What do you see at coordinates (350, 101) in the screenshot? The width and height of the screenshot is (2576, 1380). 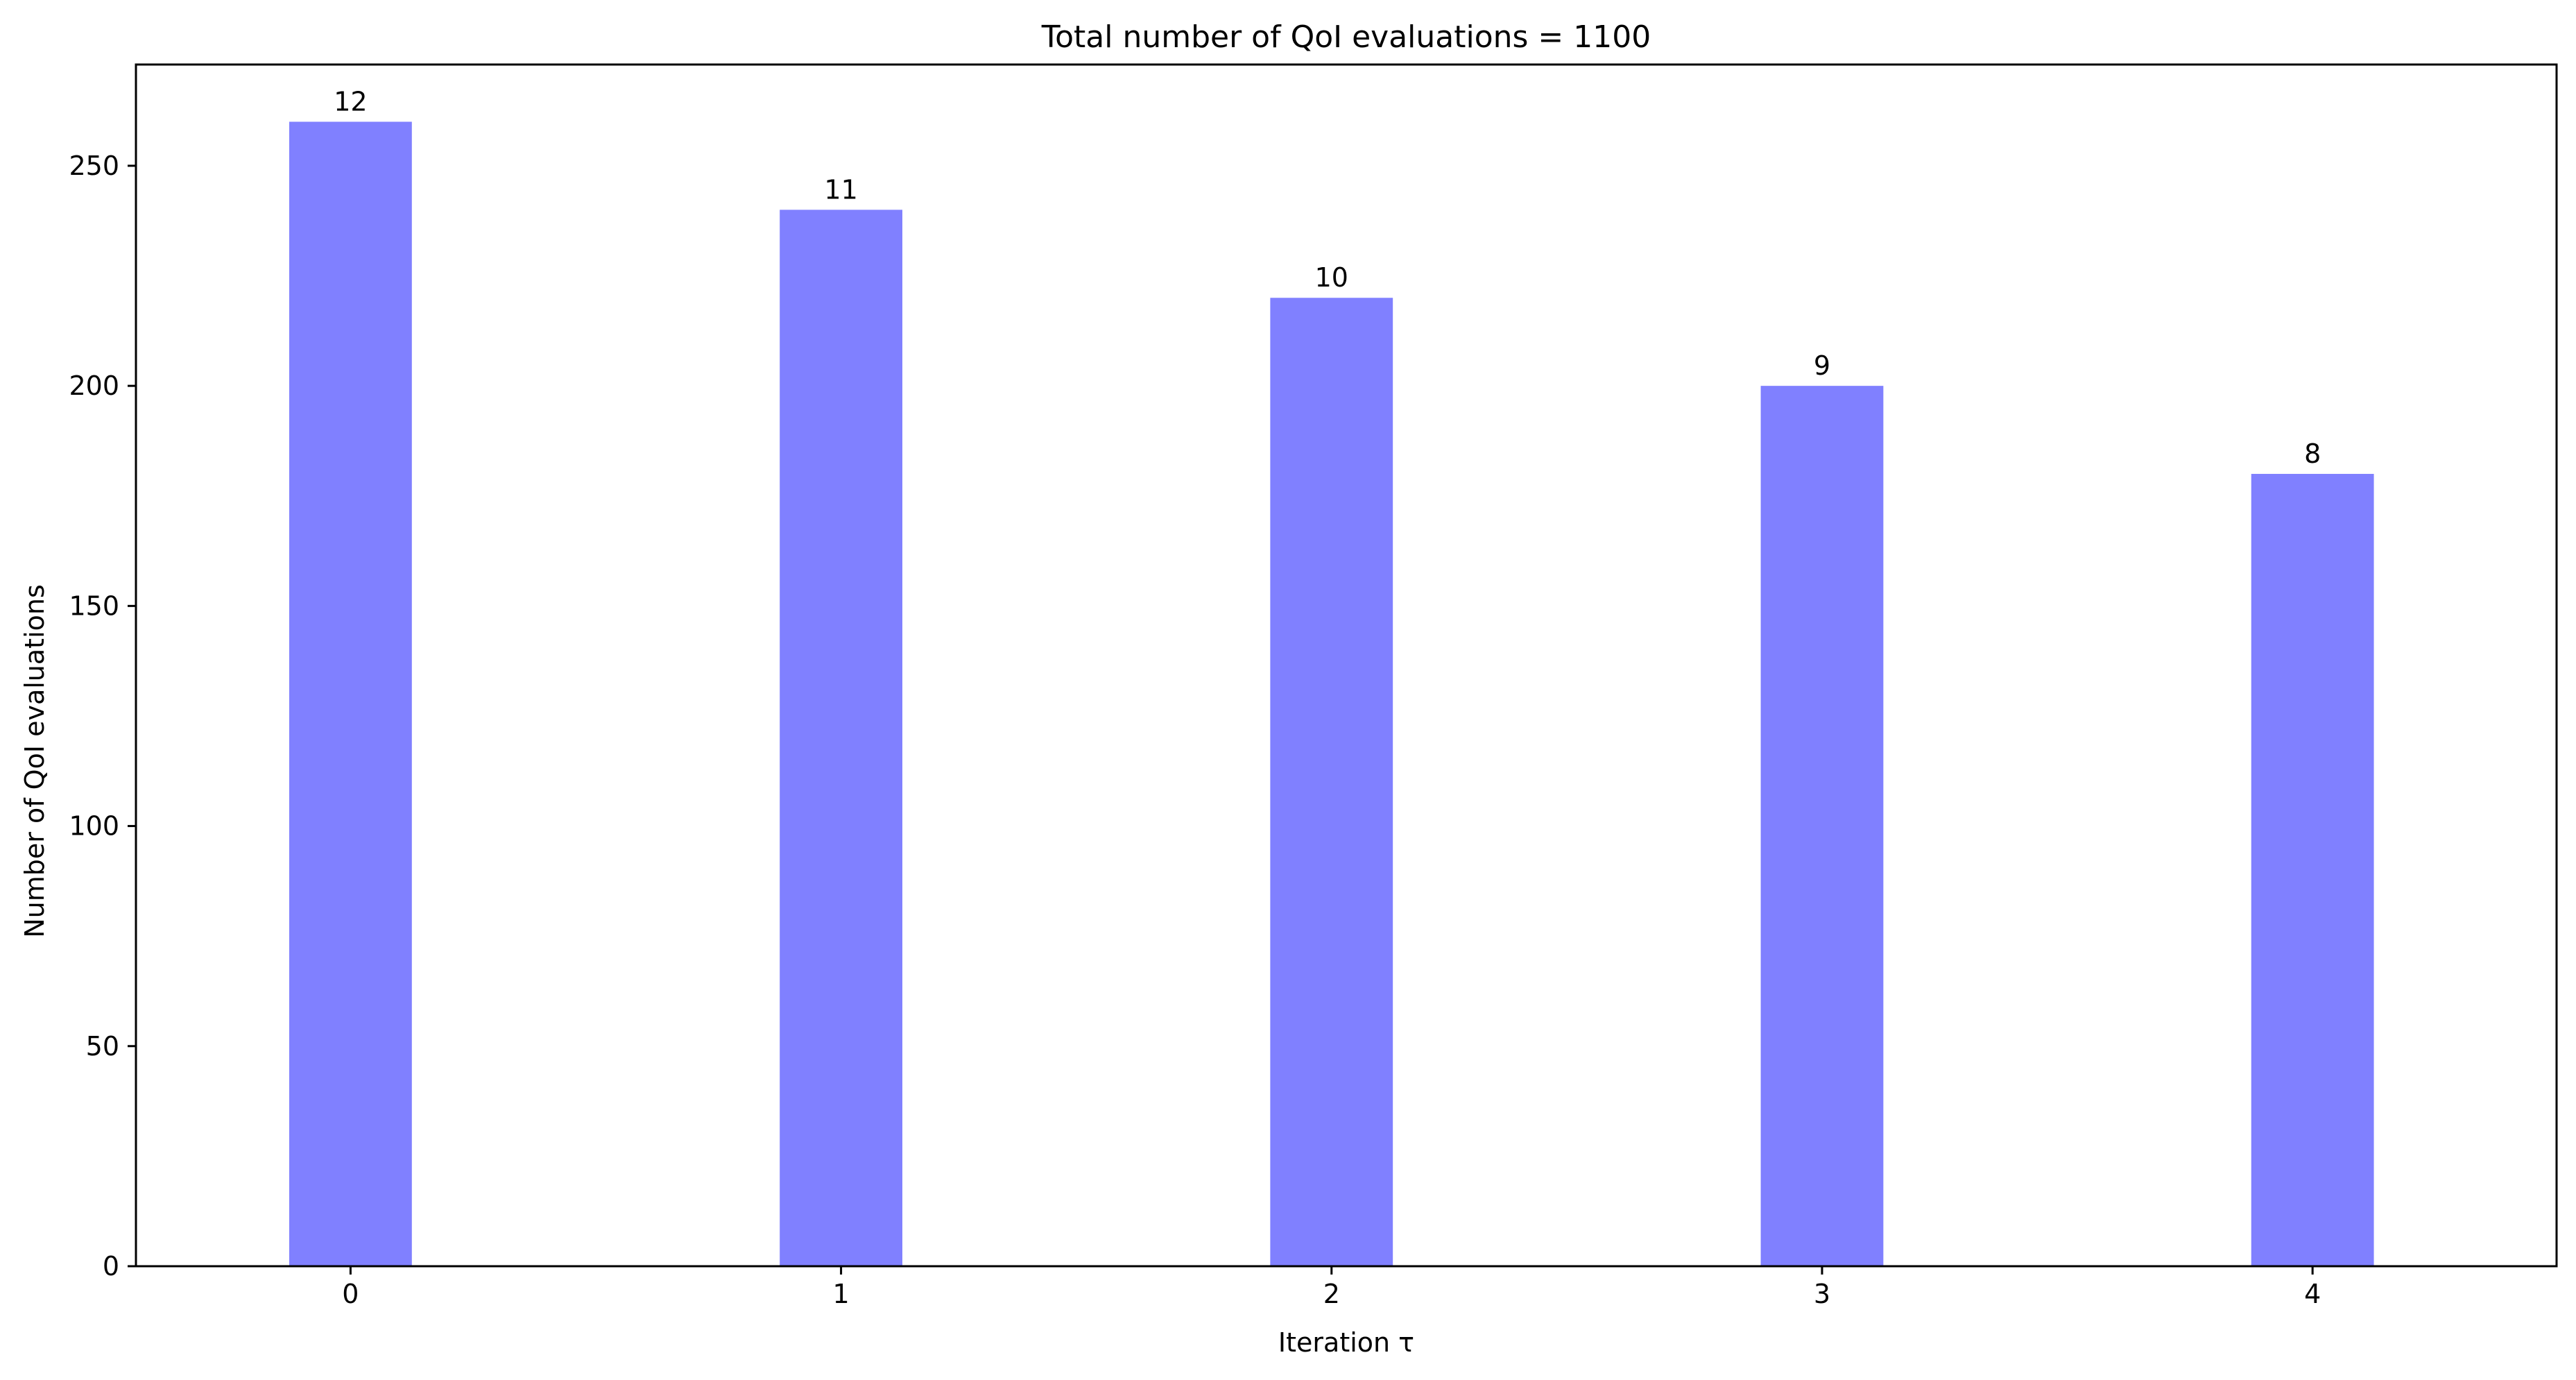 I see `bar-value-label: 12` at bounding box center [350, 101].